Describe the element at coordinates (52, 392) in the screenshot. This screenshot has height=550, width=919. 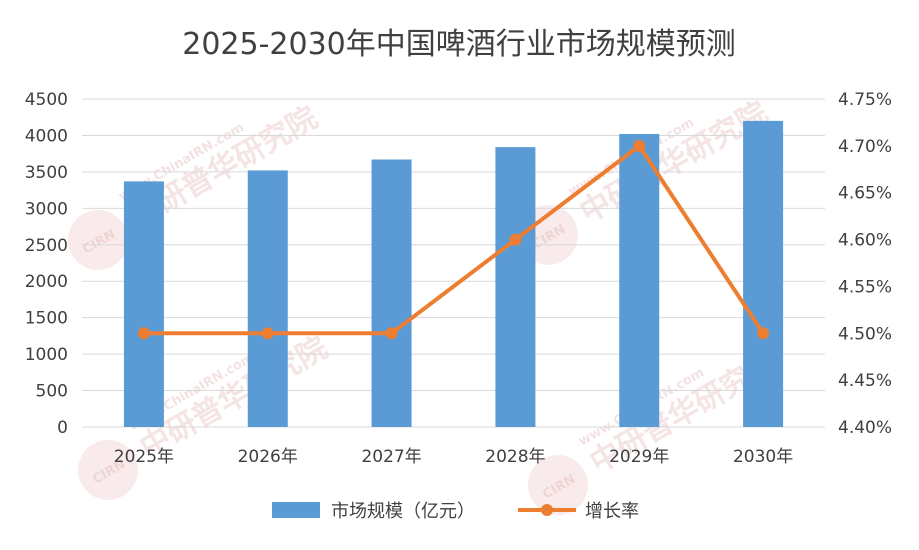
I see `left-tick-label: 500` at that location.